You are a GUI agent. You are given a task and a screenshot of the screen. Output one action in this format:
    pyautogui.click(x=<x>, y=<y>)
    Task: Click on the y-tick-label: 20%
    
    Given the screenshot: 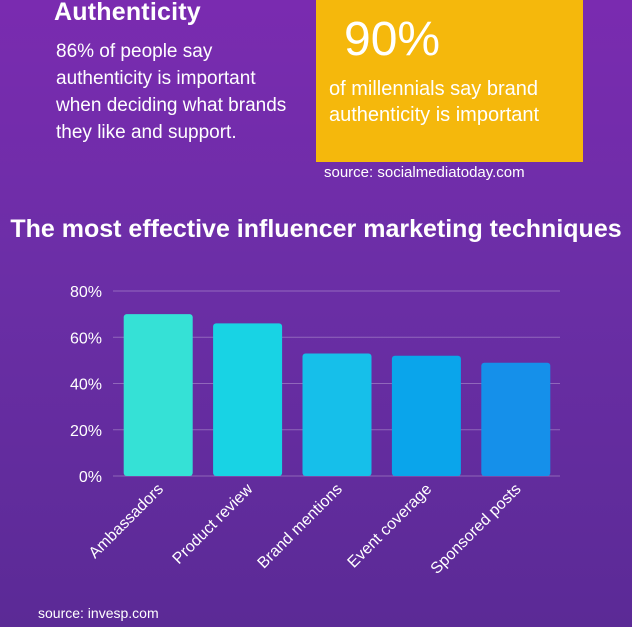 What is the action you would take?
    pyautogui.click(x=86, y=431)
    